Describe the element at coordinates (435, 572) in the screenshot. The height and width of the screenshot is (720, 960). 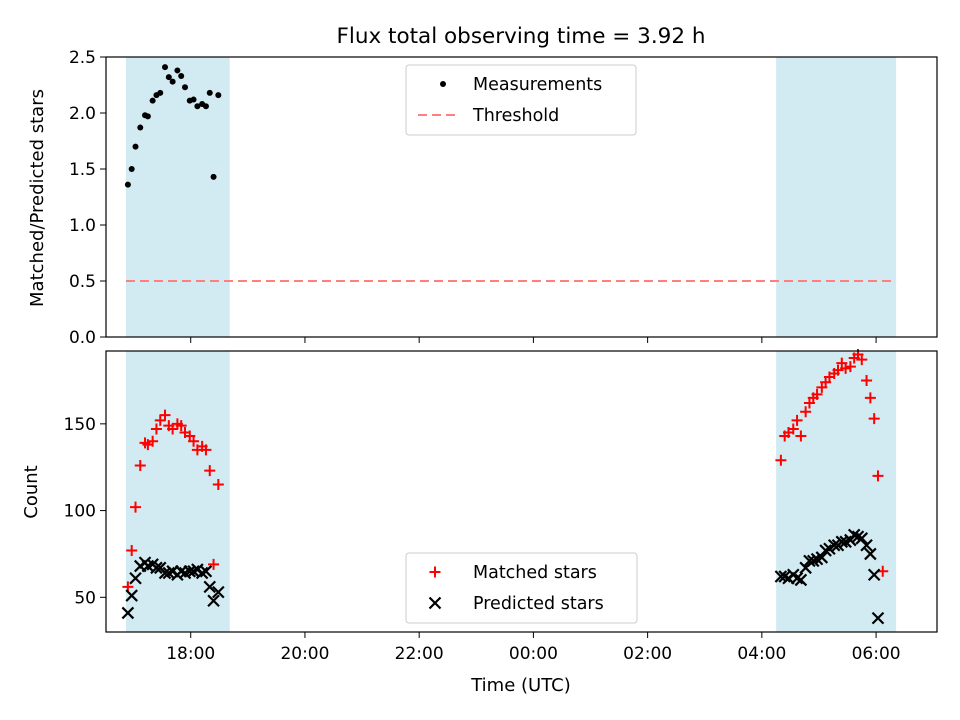
I see `legend-marker-matched` at that location.